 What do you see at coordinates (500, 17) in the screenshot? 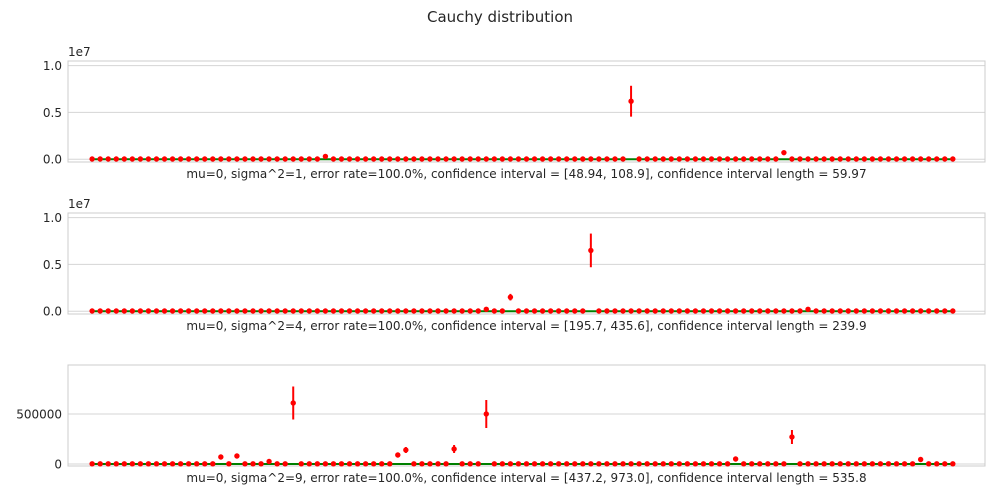
I see `figure-title: Cauchy distribution` at bounding box center [500, 17].